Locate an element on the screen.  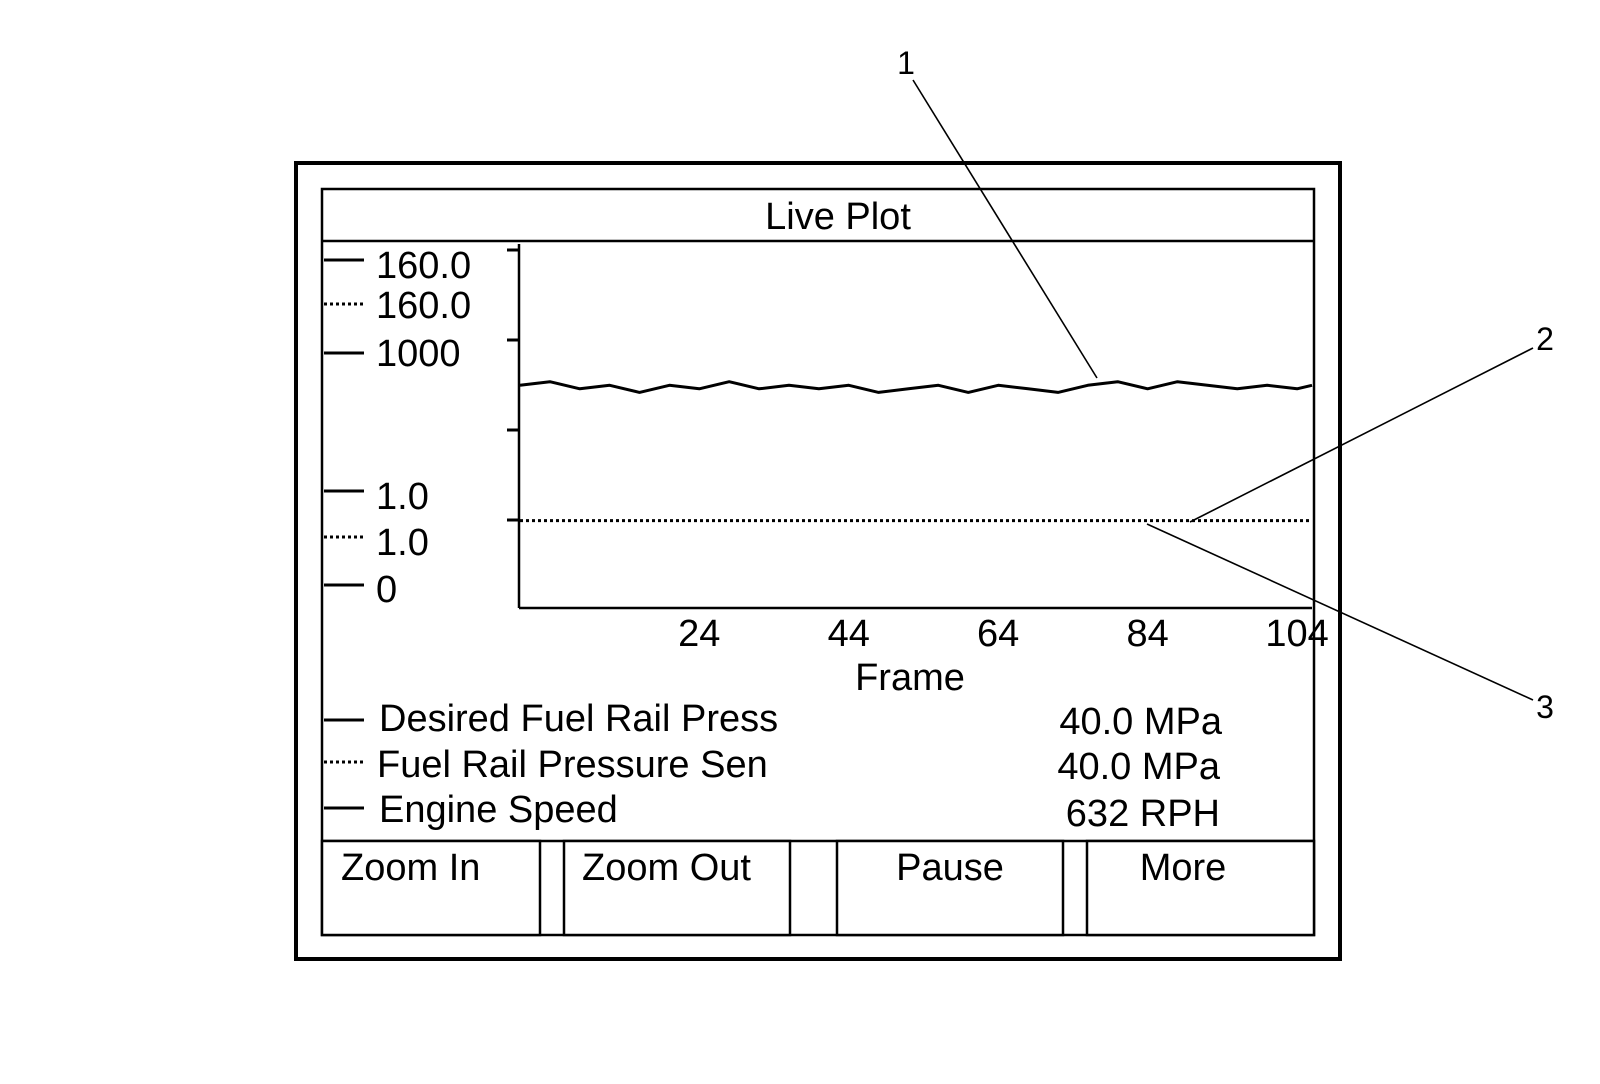
more-button: More is located at coordinates (1200, 888).